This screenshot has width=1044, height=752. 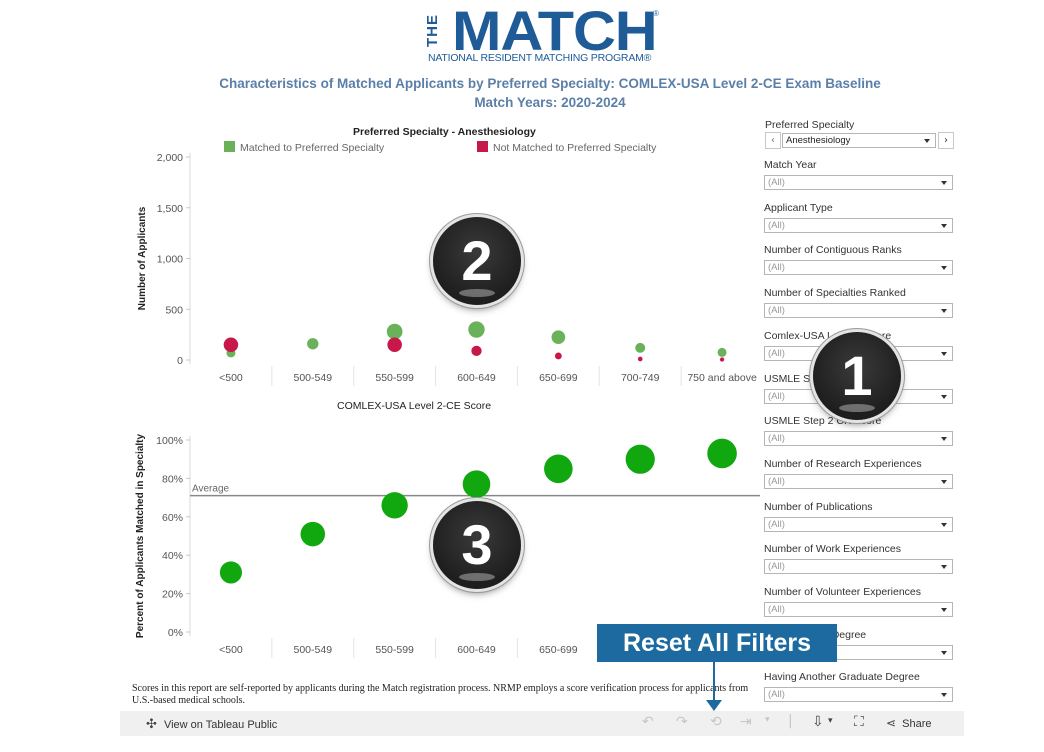 What do you see at coordinates (558, 650) in the screenshot?
I see `x-tick-label: 650-699` at bounding box center [558, 650].